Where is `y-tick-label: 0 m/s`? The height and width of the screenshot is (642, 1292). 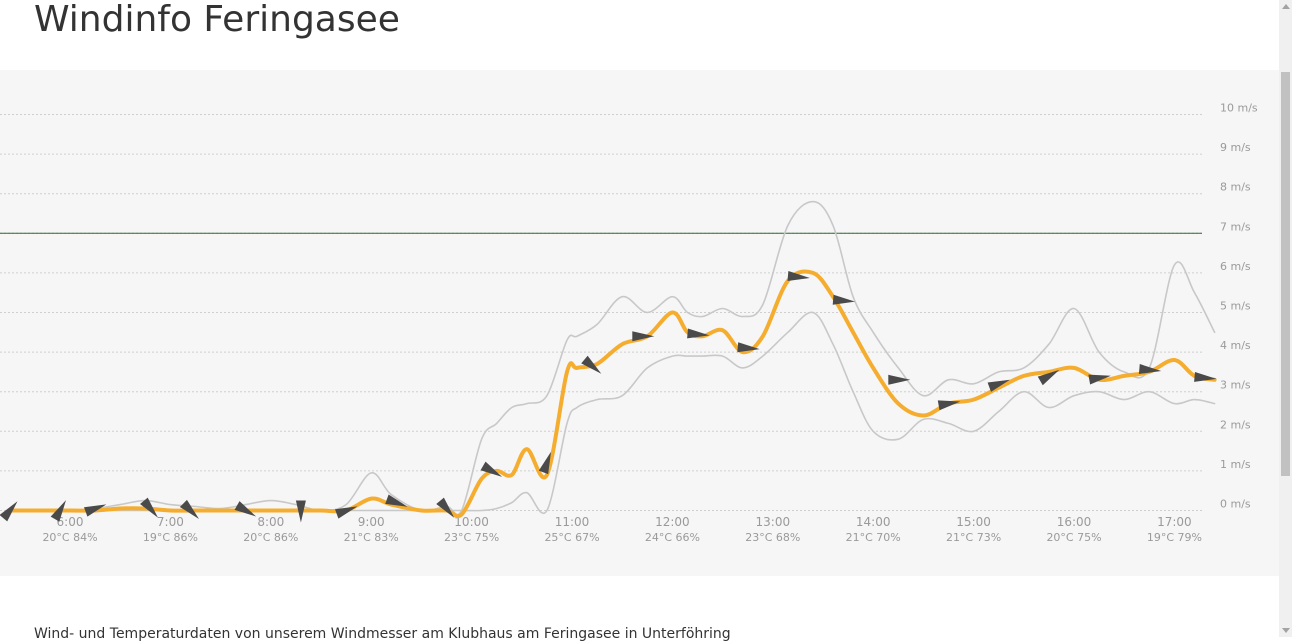 y-tick-label: 0 m/s is located at coordinates (1235, 504).